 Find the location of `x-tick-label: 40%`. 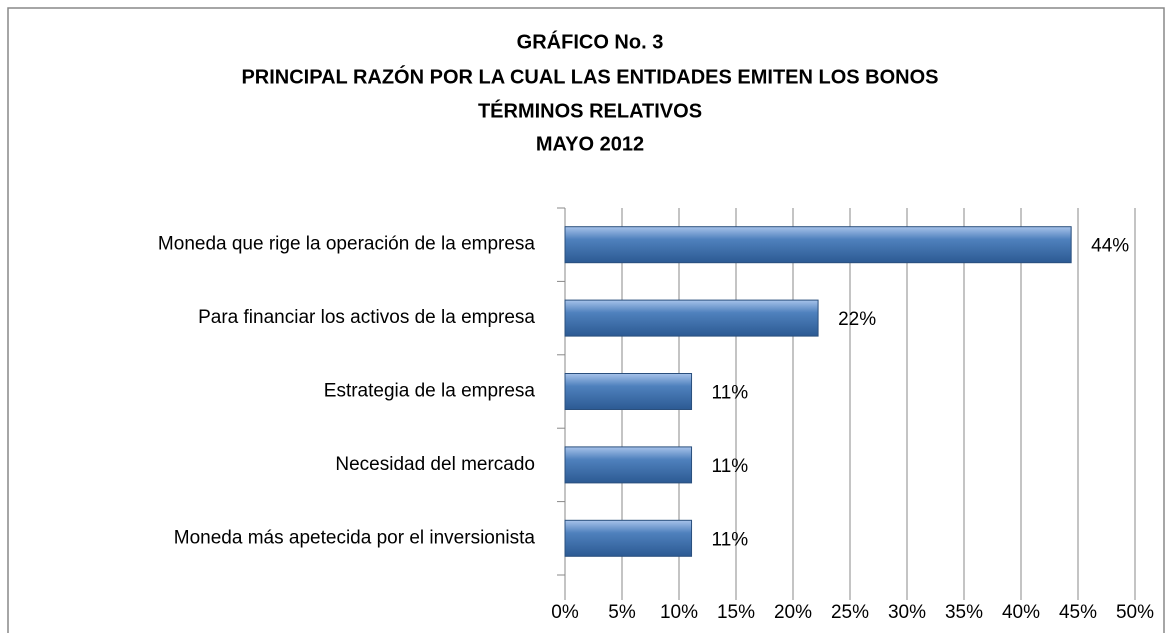

x-tick-label: 40% is located at coordinates (1021, 612).